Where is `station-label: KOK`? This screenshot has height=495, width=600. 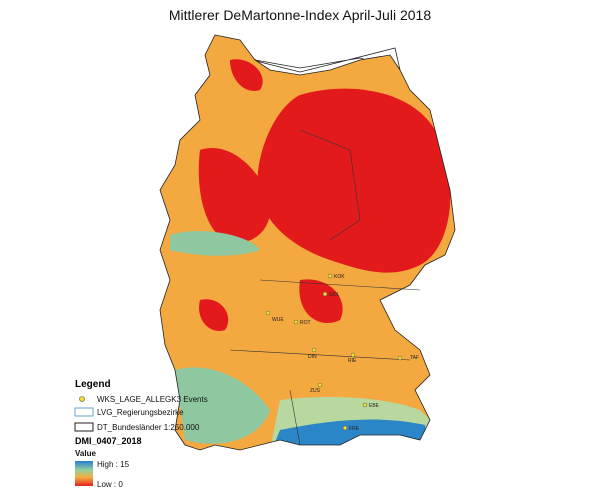
station-label: KOK is located at coordinates (339, 277).